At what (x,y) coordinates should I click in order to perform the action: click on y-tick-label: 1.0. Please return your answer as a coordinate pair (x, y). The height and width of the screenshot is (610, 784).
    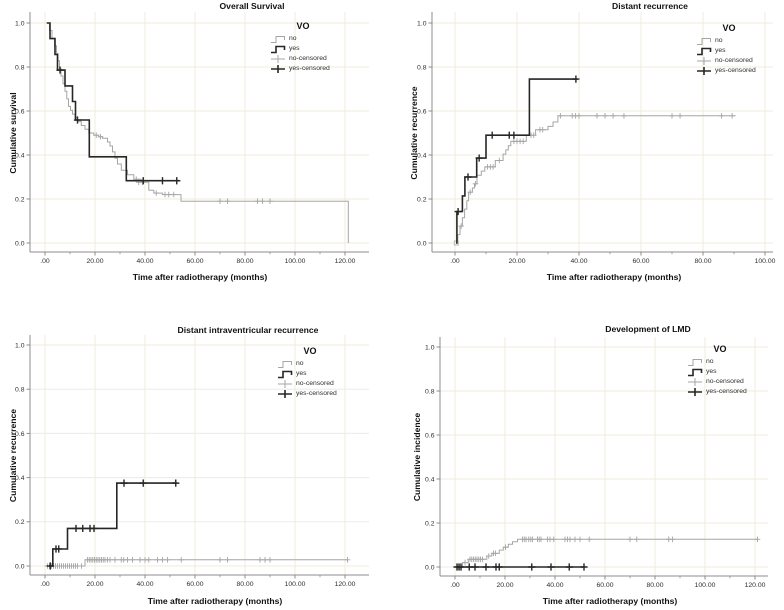
    Looking at the image, I should click on (20, 23).